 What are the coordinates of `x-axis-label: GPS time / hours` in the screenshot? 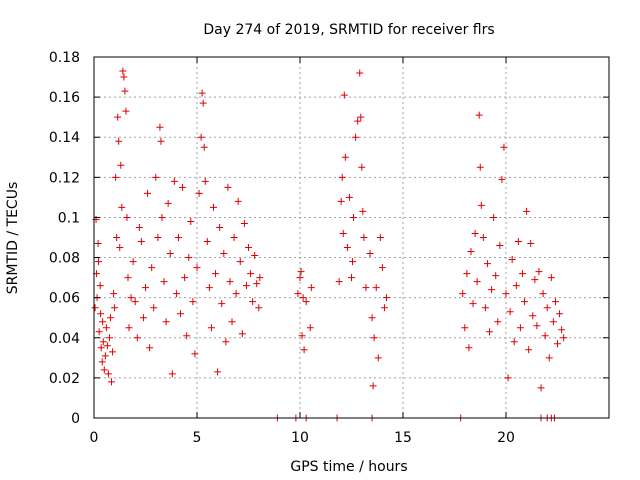 It's located at (348, 467).